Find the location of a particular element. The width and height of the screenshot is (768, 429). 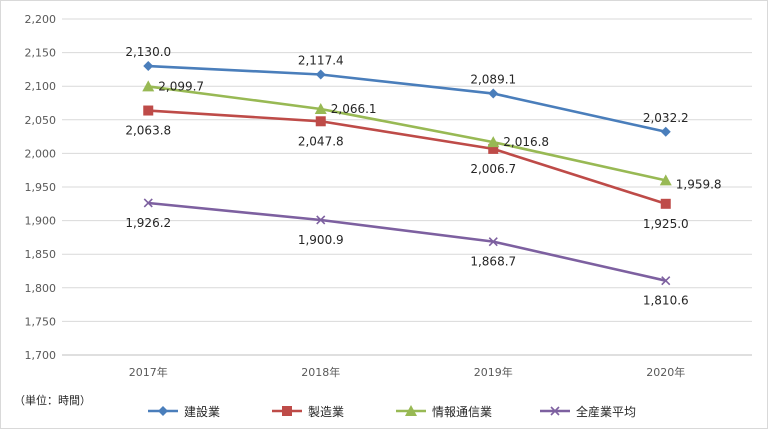

legend: 建設業 製造業 情報通信業 全産業平均 is located at coordinates (392, 411).